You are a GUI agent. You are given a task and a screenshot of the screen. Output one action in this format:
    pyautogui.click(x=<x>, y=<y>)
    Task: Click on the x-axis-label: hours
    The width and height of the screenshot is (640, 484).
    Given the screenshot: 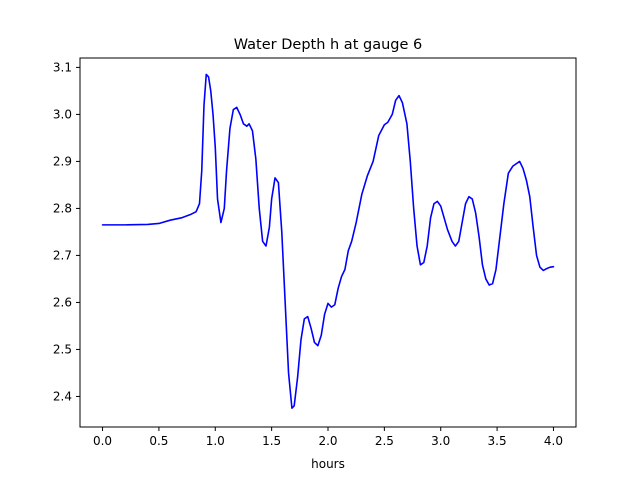 What is the action you would take?
    pyautogui.click(x=328, y=464)
    